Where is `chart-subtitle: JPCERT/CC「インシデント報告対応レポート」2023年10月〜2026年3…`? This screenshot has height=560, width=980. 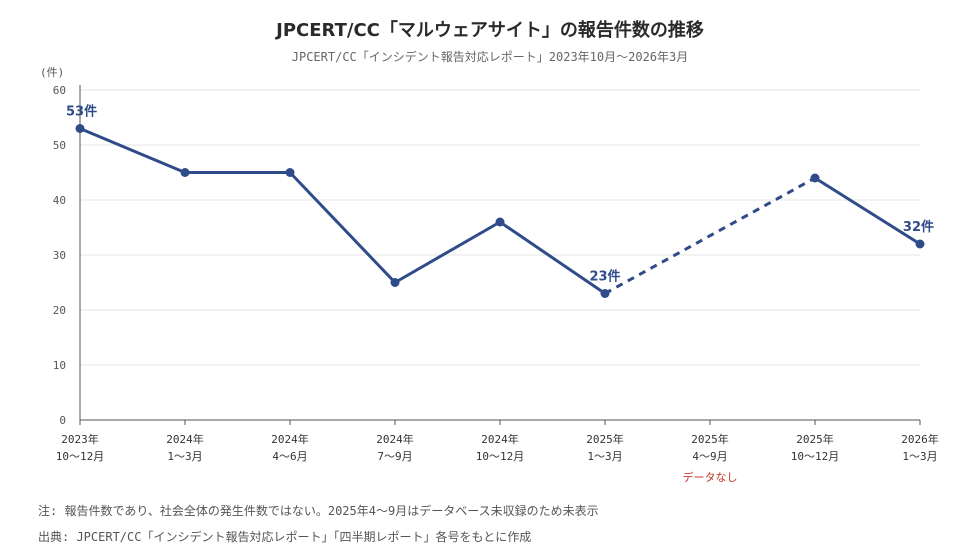
chart-subtitle: JPCERT/CC「インシデント報告対応レポート」2023年10月〜2026年3… is located at coordinates (490, 57).